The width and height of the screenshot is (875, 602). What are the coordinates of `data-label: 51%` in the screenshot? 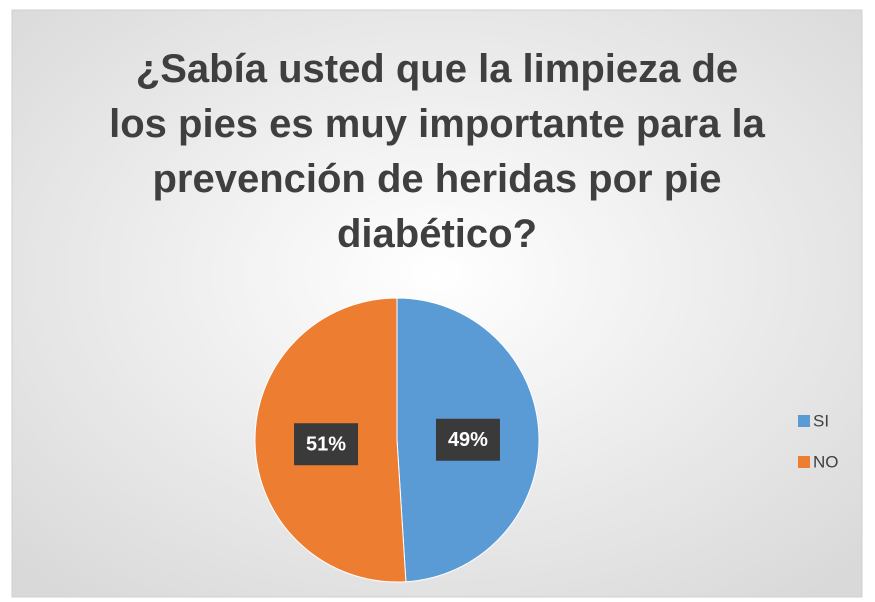 It's located at (326, 445).